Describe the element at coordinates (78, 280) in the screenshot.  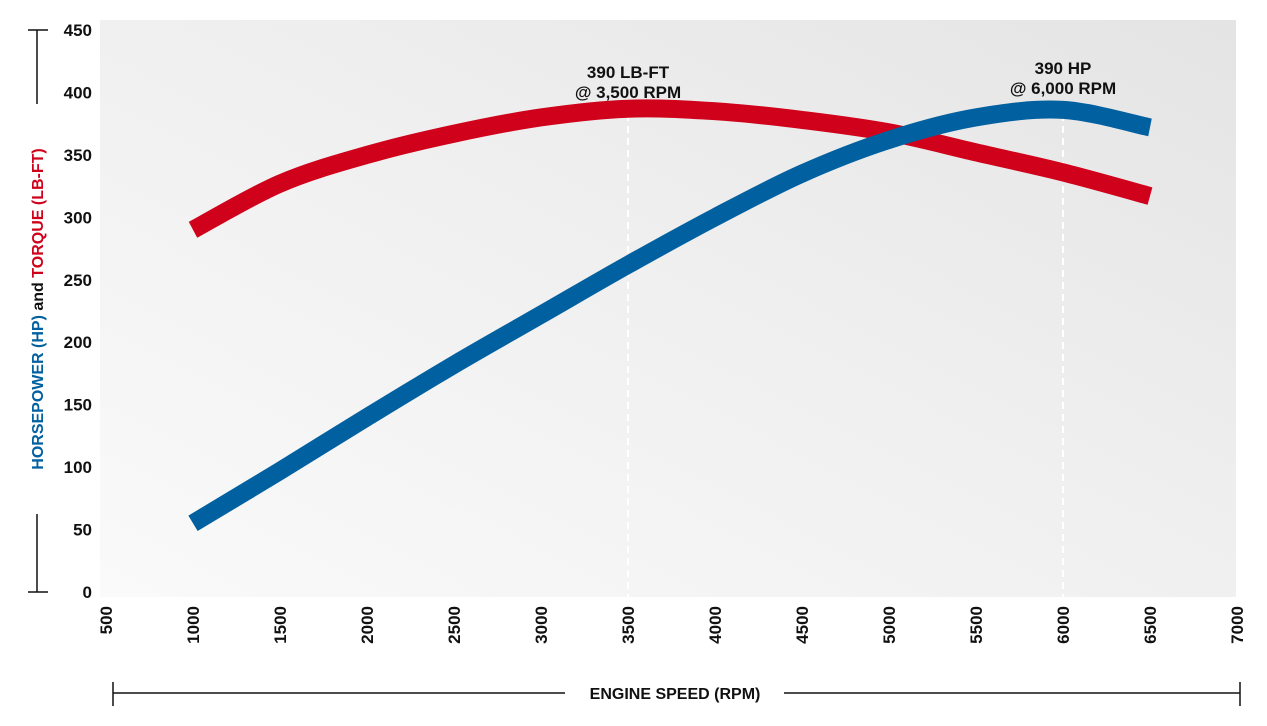
I see `y-tick-label-250: 250` at that location.